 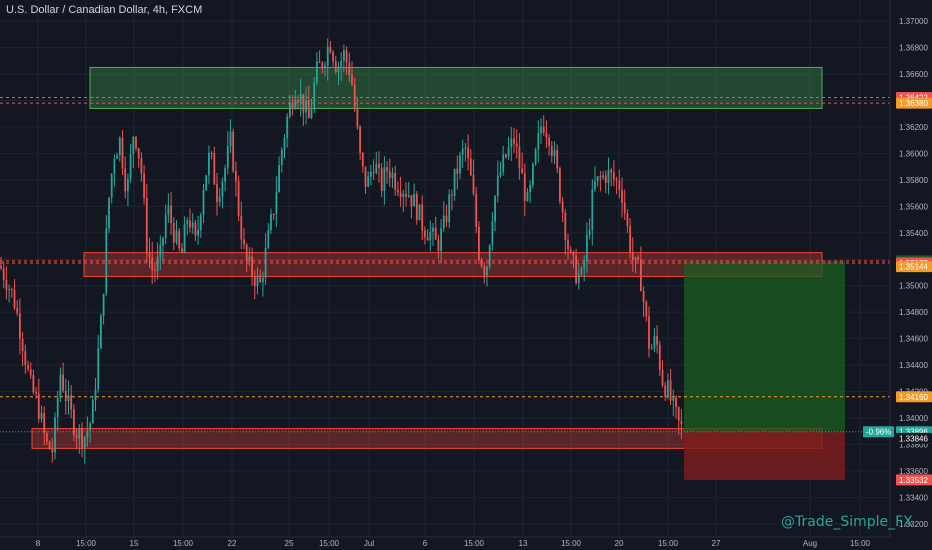 What do you see at coordinates (878, 432) in the screenshot?
I see `change-badge` at bounding box center [878, 432].